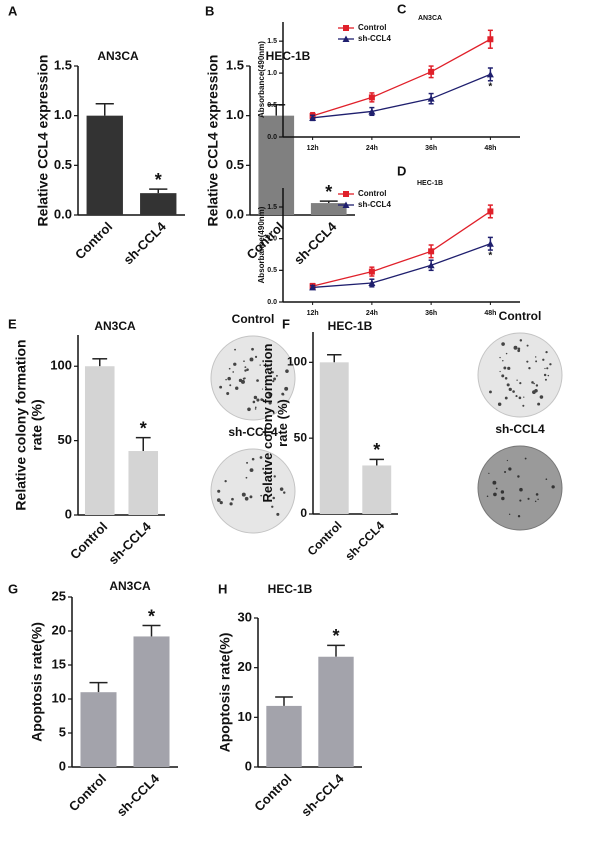  What do you see at coordinates (372, 148) in the screenshot?
I see `x-tick-label: 24h` at bounding box center [372, 148].